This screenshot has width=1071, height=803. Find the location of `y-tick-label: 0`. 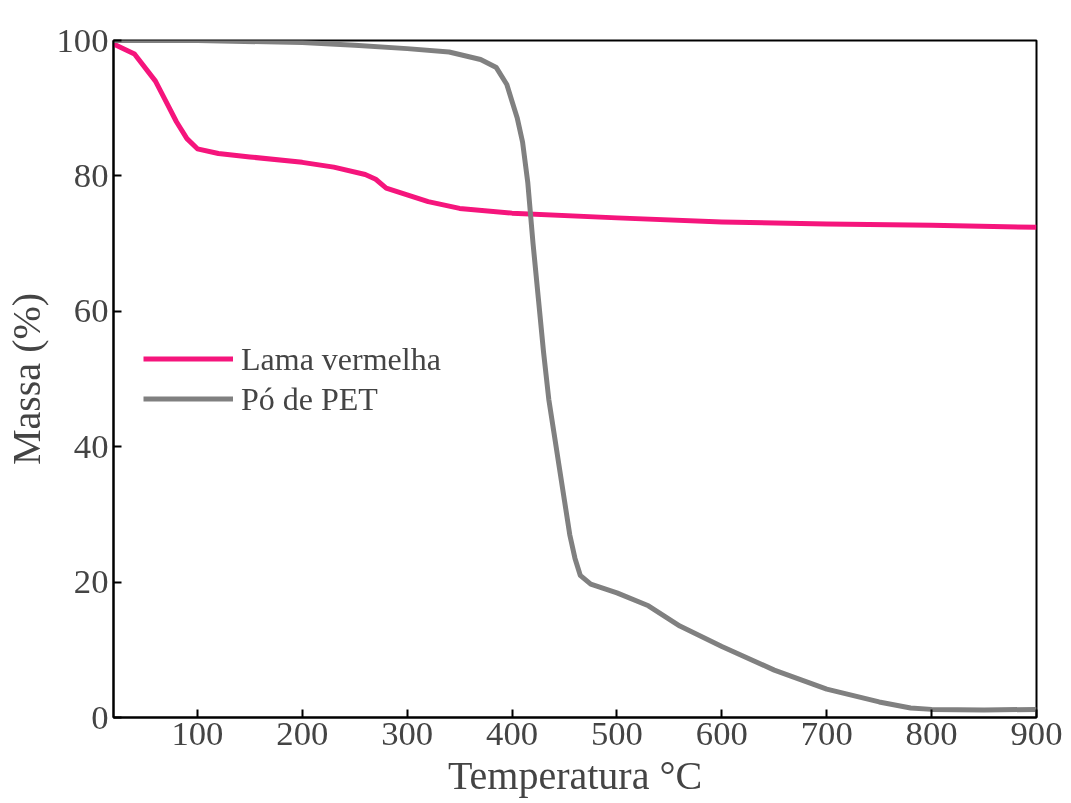

y-tick-label: 0 is located at coordinates (100, 716).